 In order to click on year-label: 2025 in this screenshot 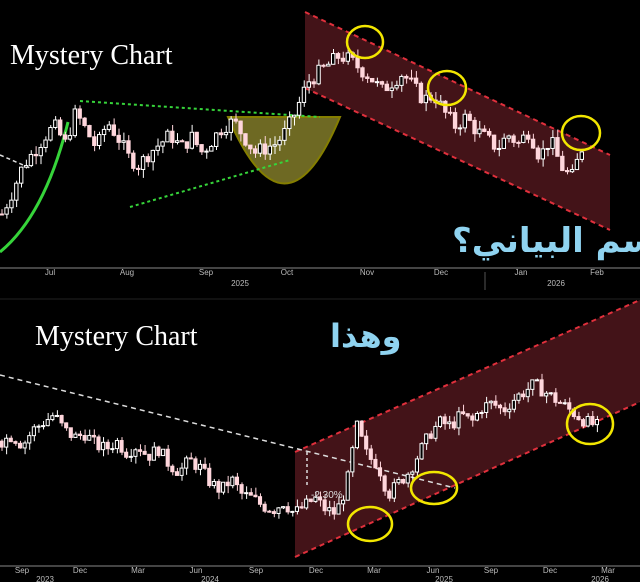, I will do `click(240, 283)`.